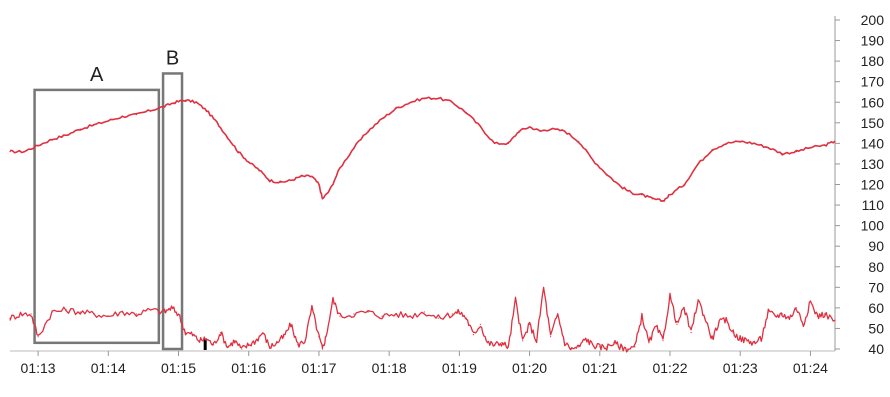 This screenshot has height=397, width=890. What do you see at coordinates (97, 75) in the screenshot?
I see `annotation-label-a: A` at bounding box center [97, 75].